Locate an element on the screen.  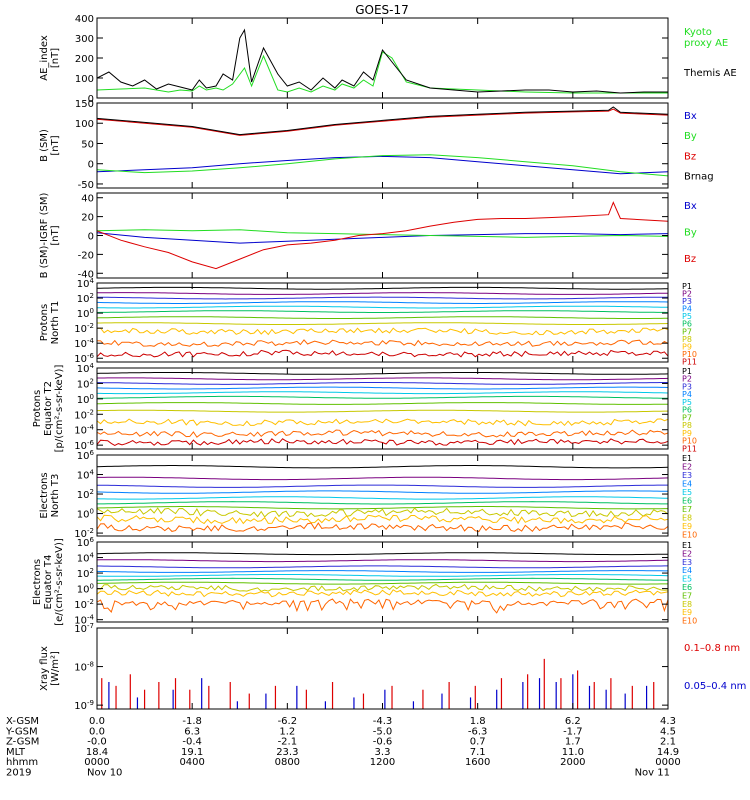
ytick-label-pe-2: 10⁰ is located at coordinates (85, 399).